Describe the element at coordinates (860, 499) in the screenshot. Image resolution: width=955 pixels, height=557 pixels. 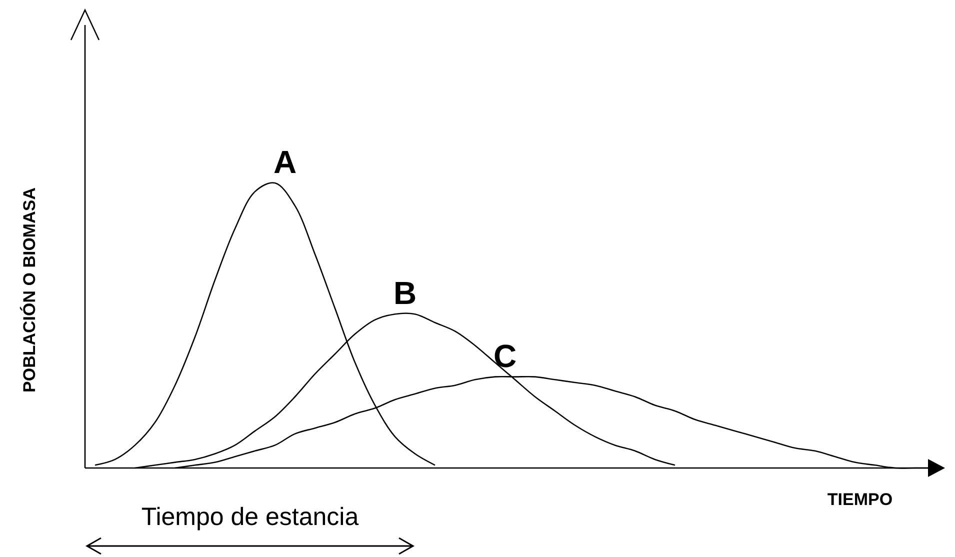
I see `x-axis-title: TIEMPO` at that location.